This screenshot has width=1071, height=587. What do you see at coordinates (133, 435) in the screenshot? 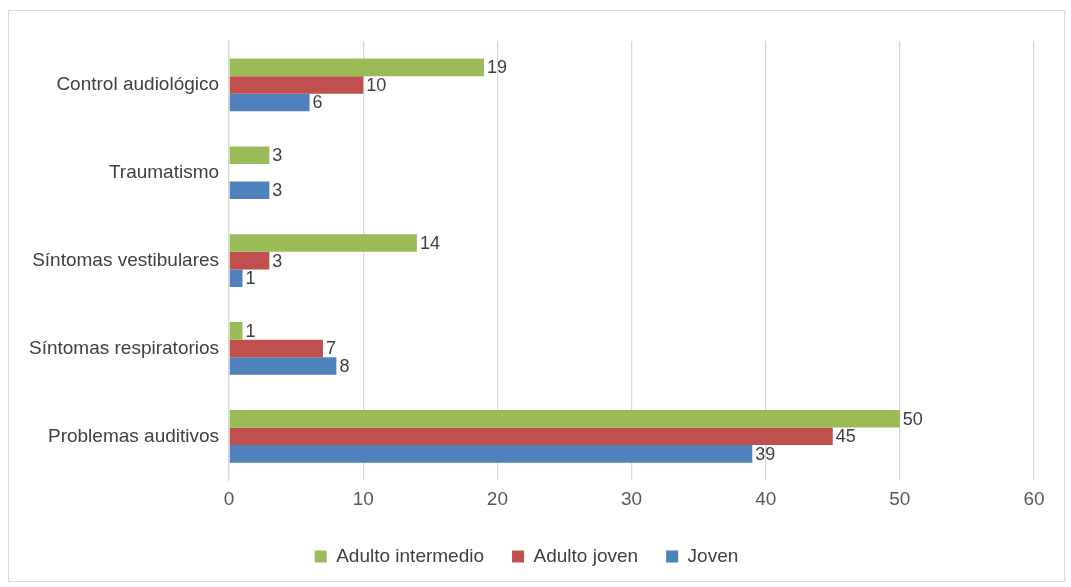
I see `y-tick-label: Problemas auditivos` at bounding box center [133, 435].